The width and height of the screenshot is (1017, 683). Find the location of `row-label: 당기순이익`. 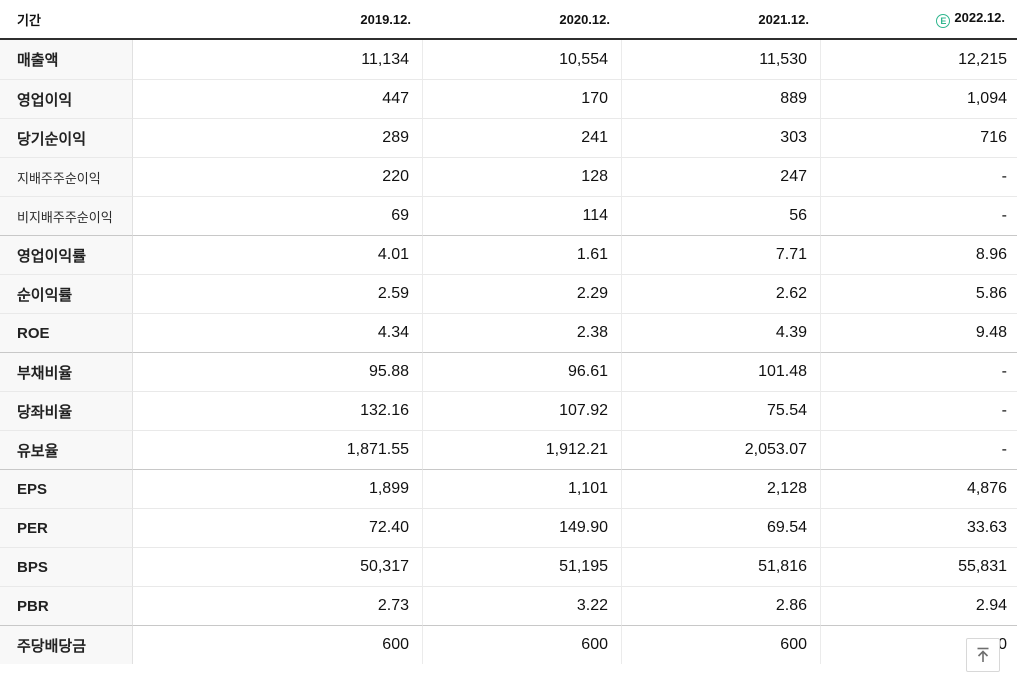

row-label: 당기순이익 is located at coordinates (66, 137).